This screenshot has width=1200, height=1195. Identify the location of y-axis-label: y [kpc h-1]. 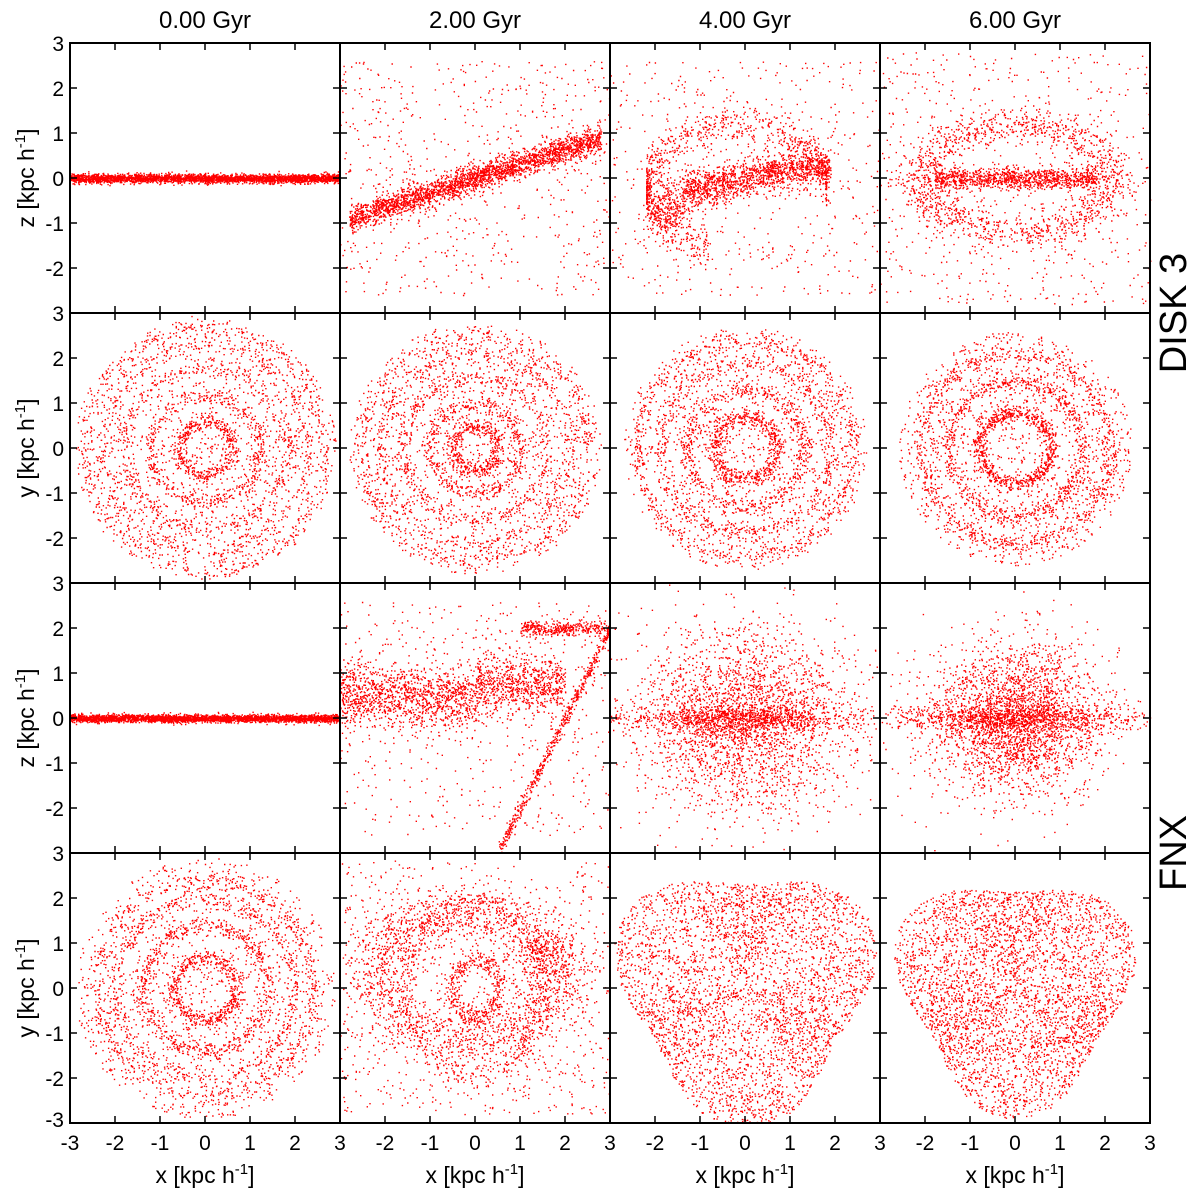
(25, 988).